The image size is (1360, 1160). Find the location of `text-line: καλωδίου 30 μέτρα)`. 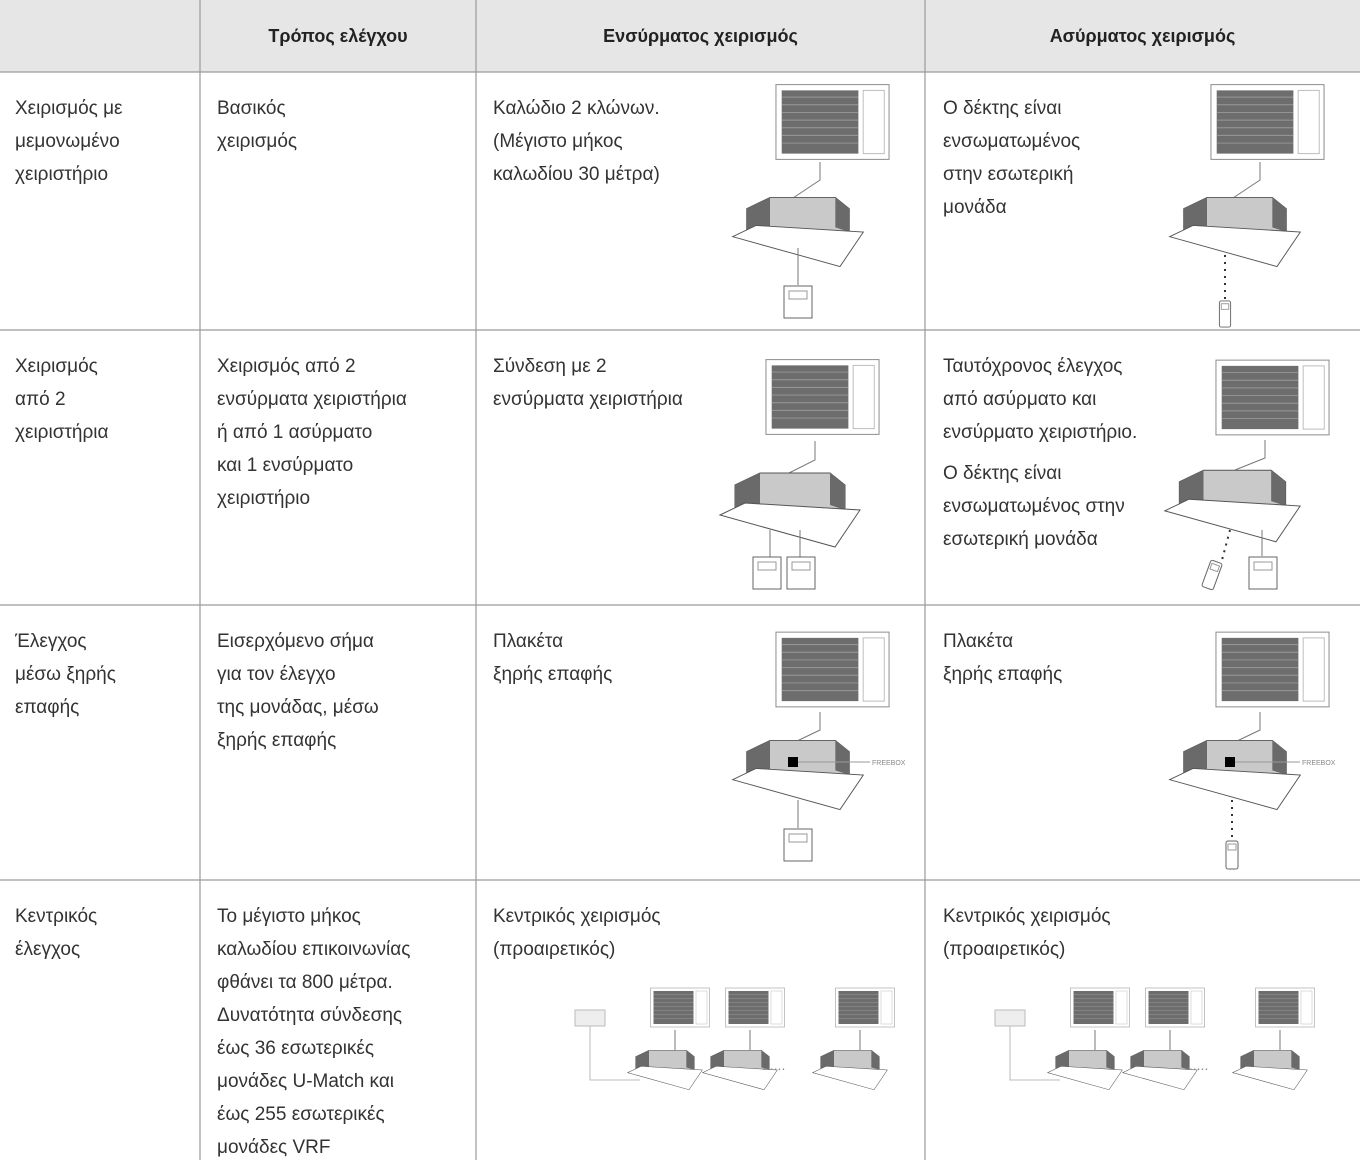

text-line: καλωδίου 30 μέτρα) is located at coordinates (576, 174).